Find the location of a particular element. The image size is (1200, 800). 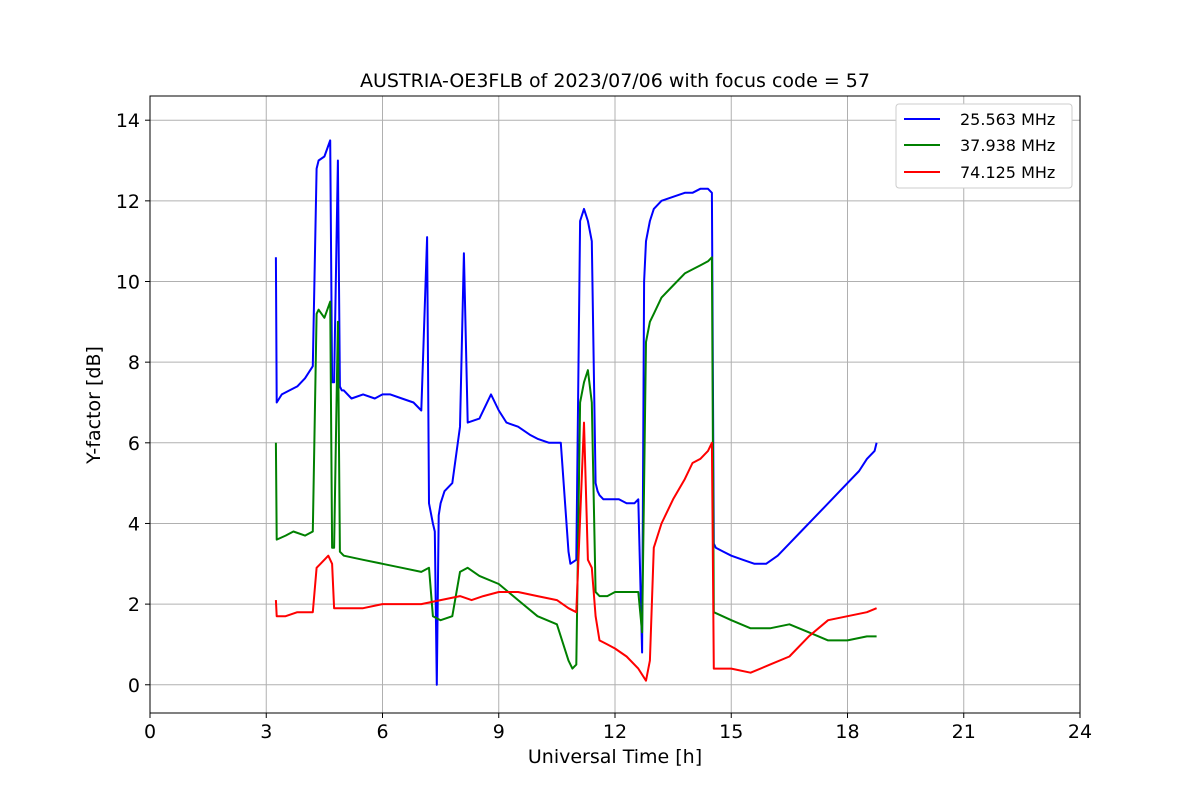

y-tick-label-7: 14 is located at coordinates (128, 121).